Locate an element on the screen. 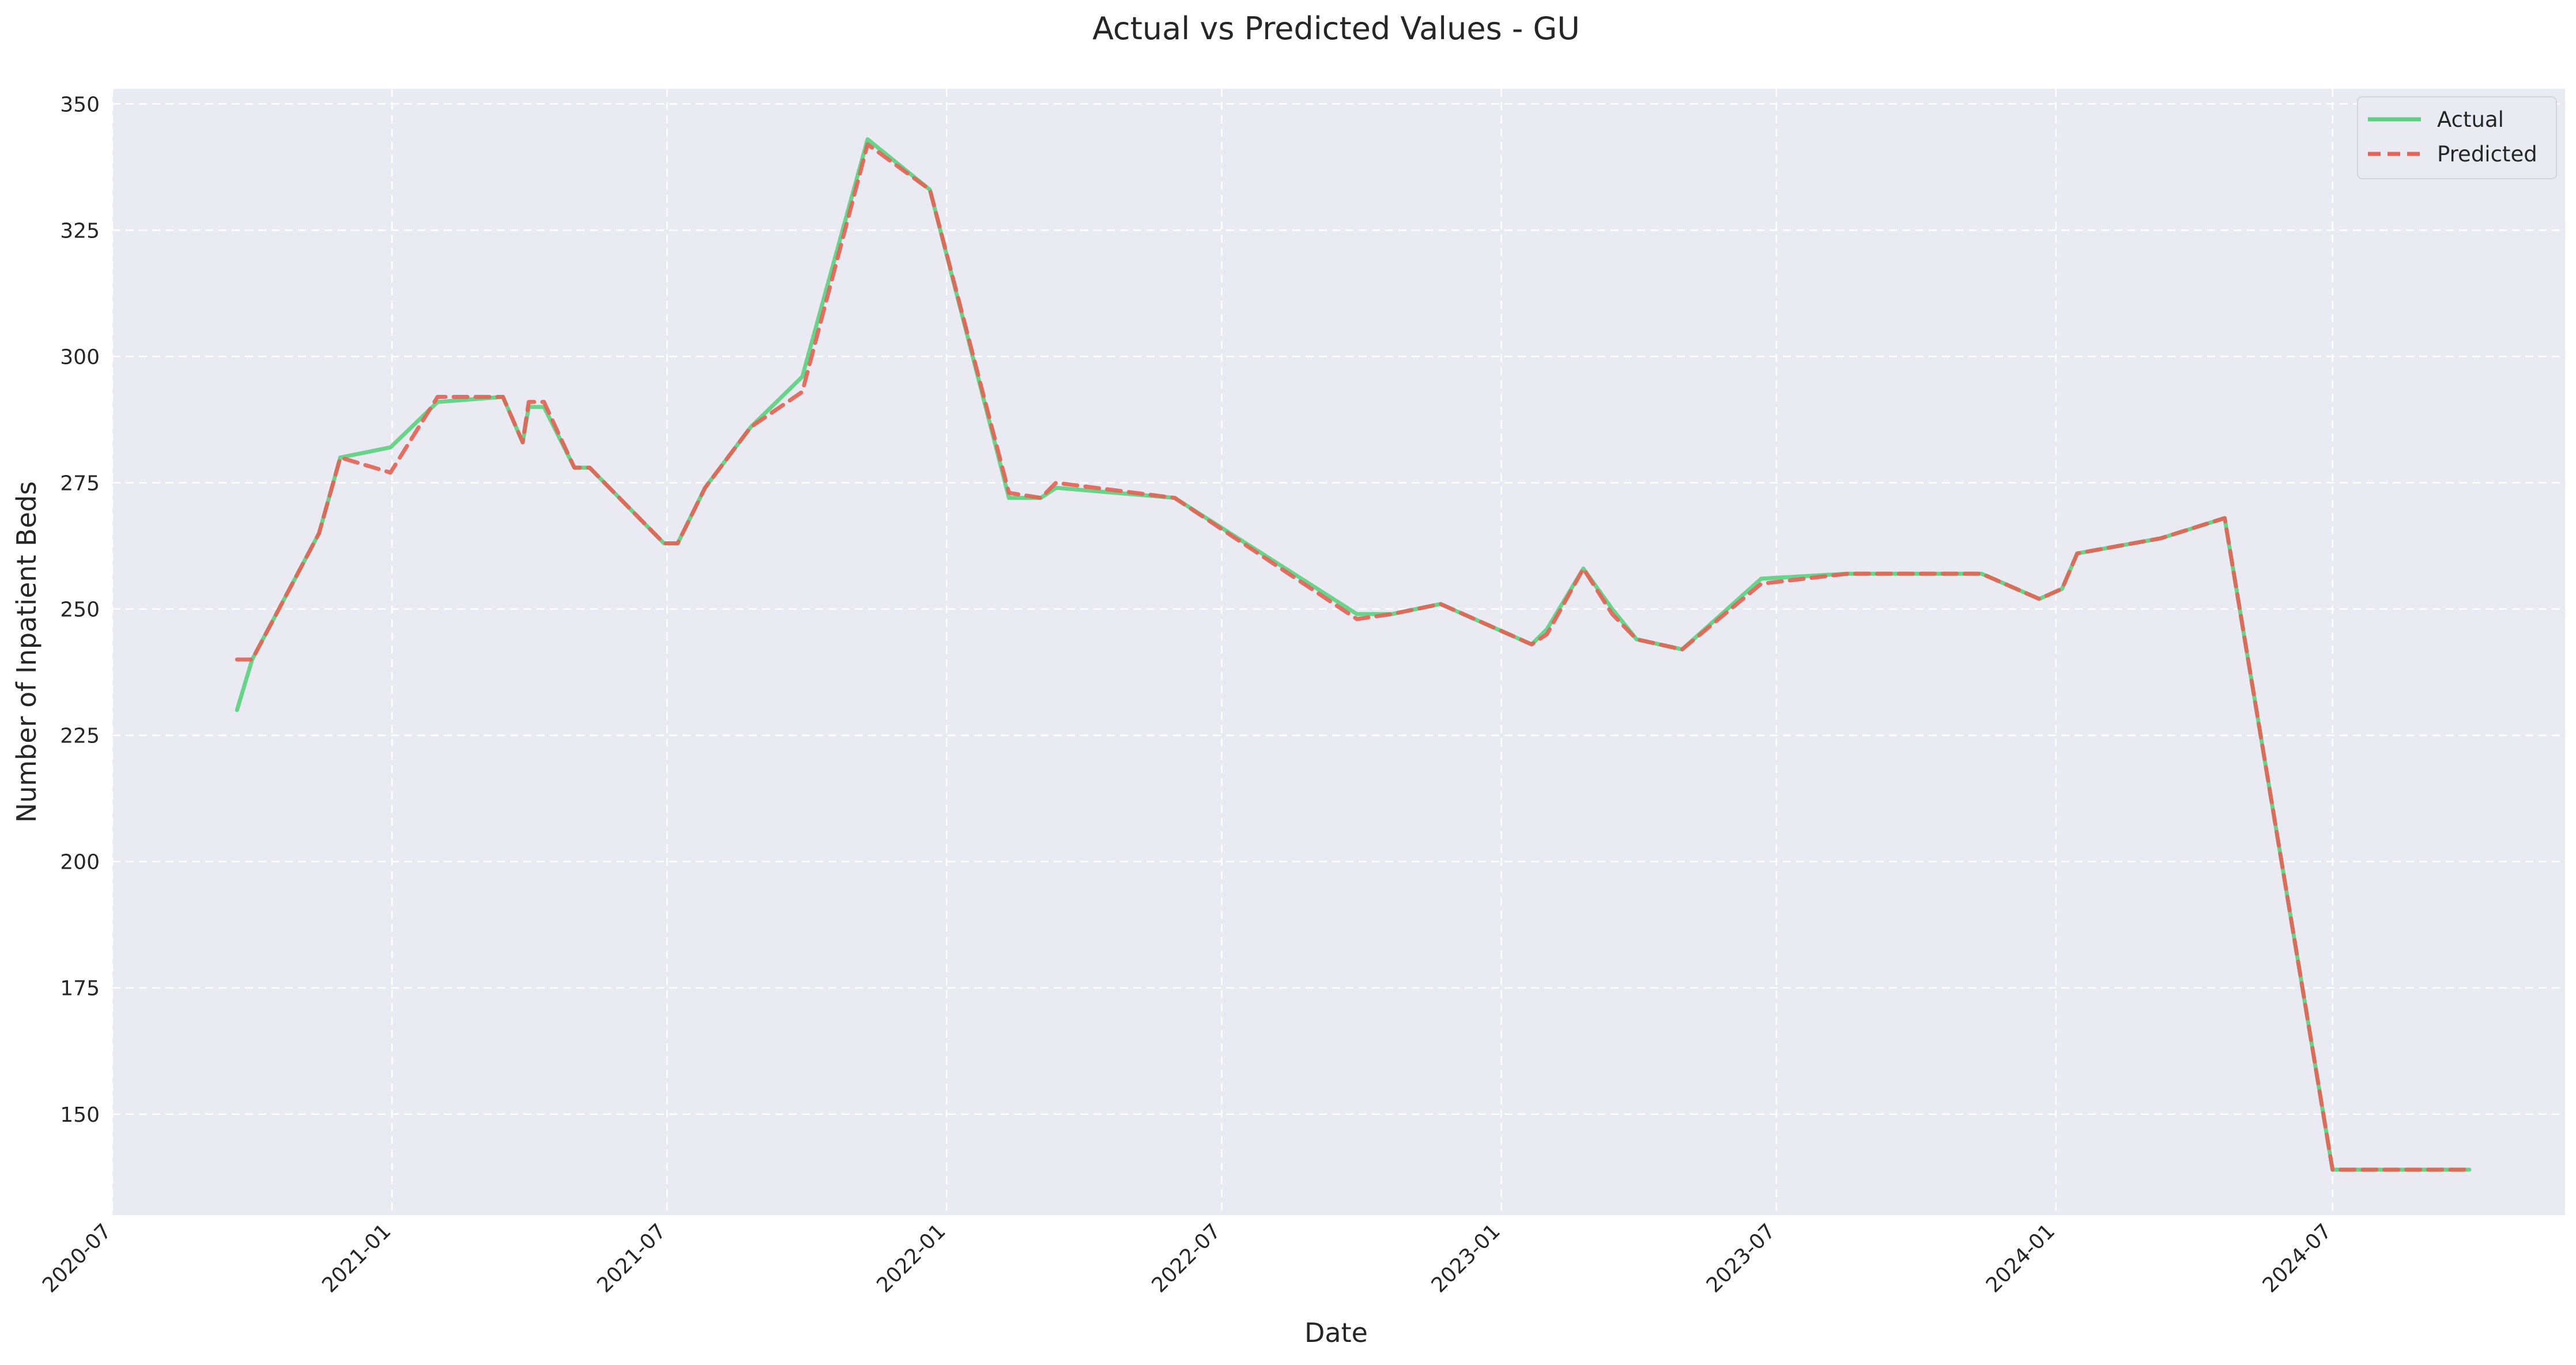 Image resolution: width=2576 pixels, height=1365 pixels. x-tick-label: 2021-07 is located at coordinates (631, 1258).